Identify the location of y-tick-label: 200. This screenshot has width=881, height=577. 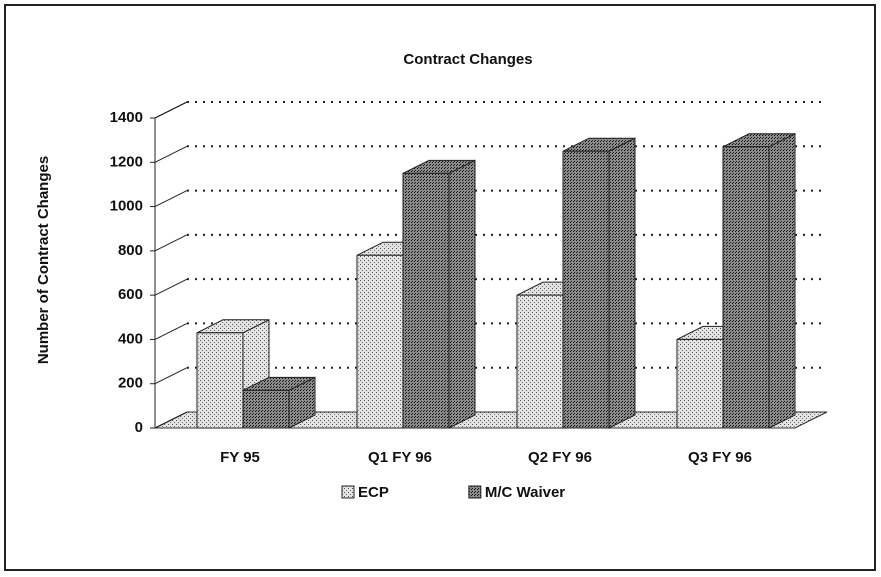
(130, 383).